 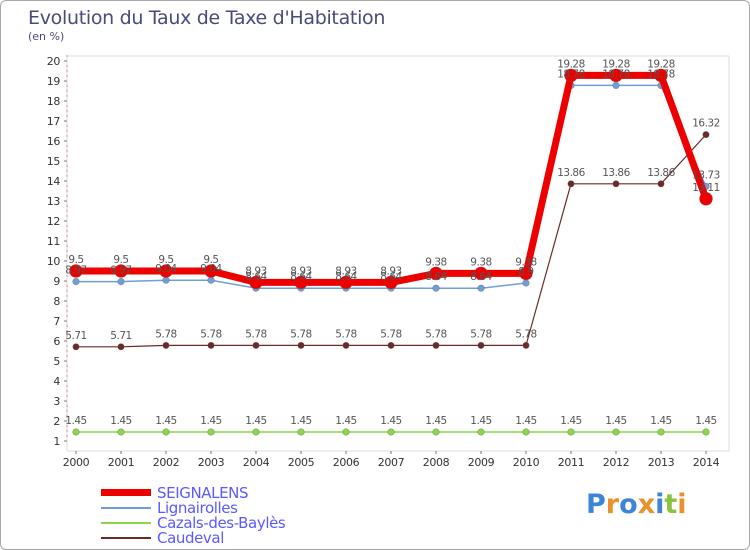 What do you see at coordinates (616, 462) in the screenshot?
I see `x-tick-label: 2012` at bounding box center [616, 462].